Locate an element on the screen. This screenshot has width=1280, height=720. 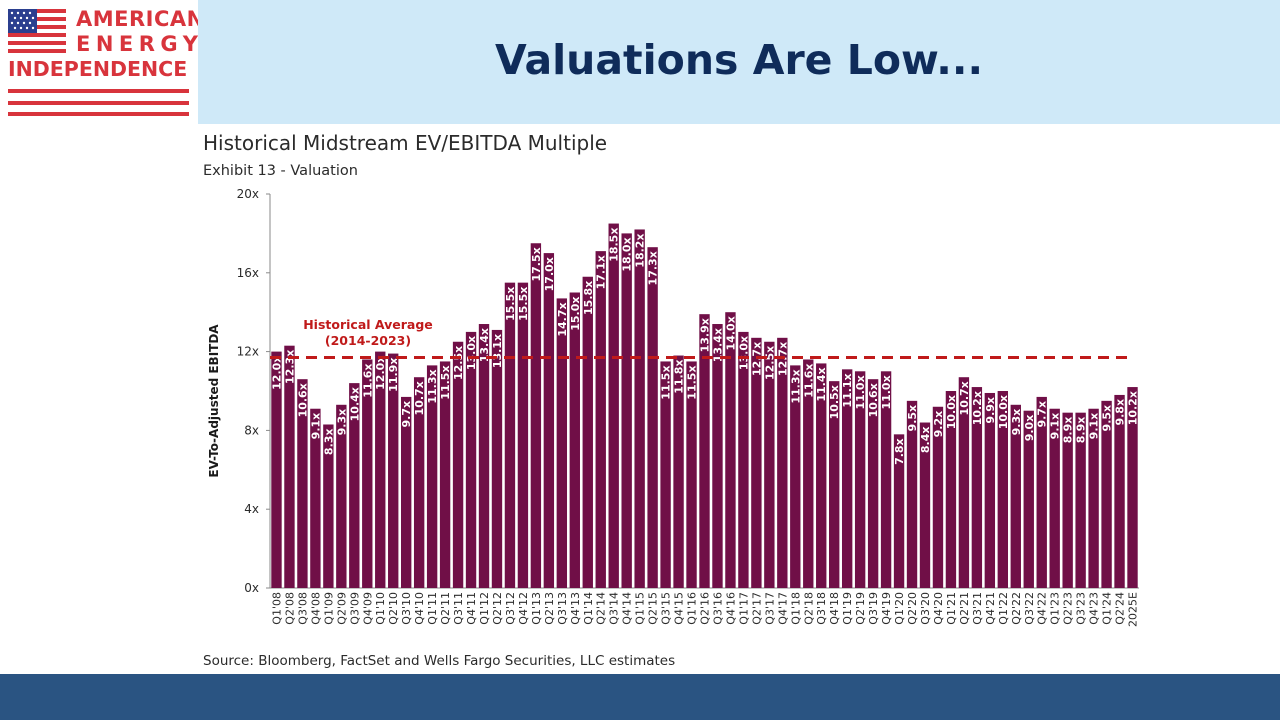
data-label: 13.0x is located at coordinates (743, 353).